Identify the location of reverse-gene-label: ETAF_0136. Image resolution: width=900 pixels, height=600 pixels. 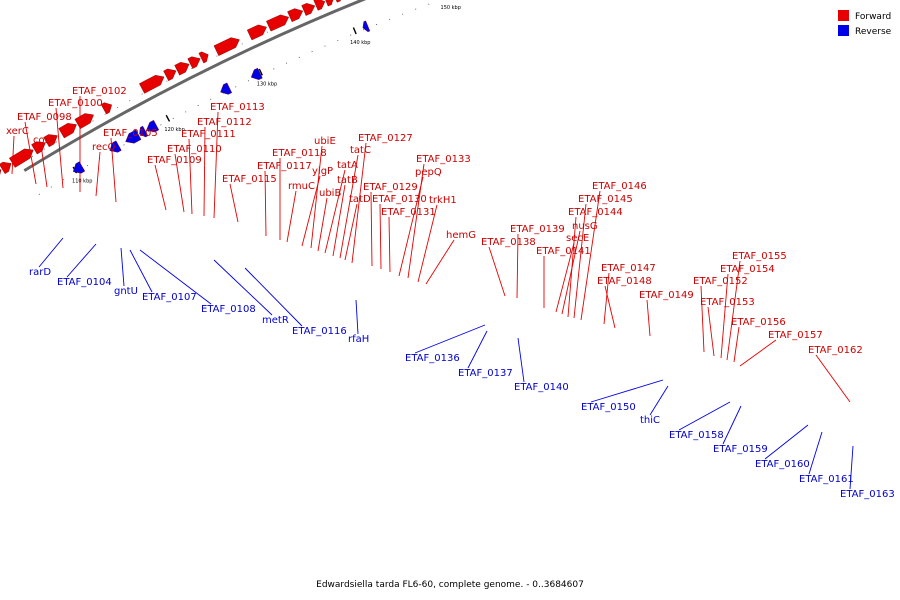
(432, 358).